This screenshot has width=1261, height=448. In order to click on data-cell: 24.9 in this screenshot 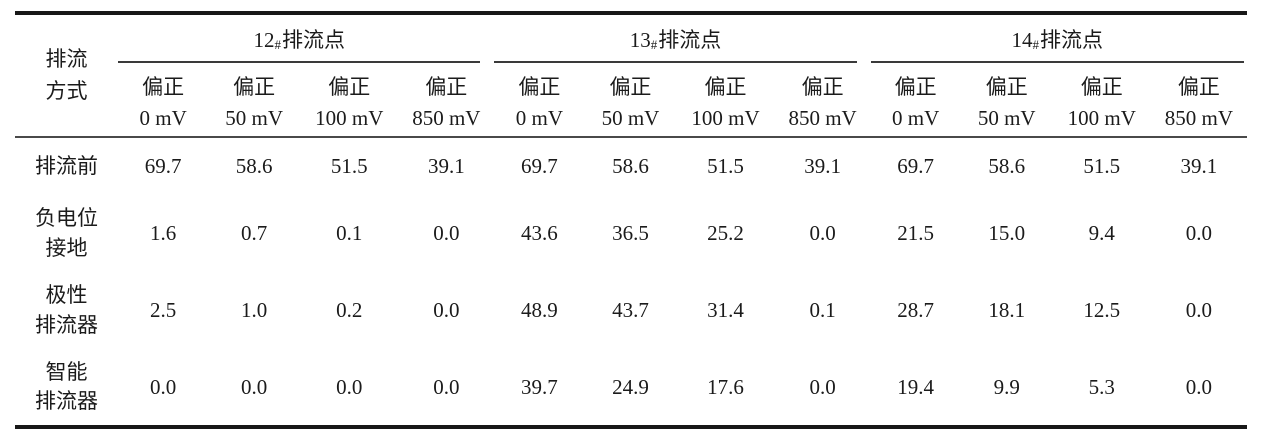, I will do `click(630, 389)`.